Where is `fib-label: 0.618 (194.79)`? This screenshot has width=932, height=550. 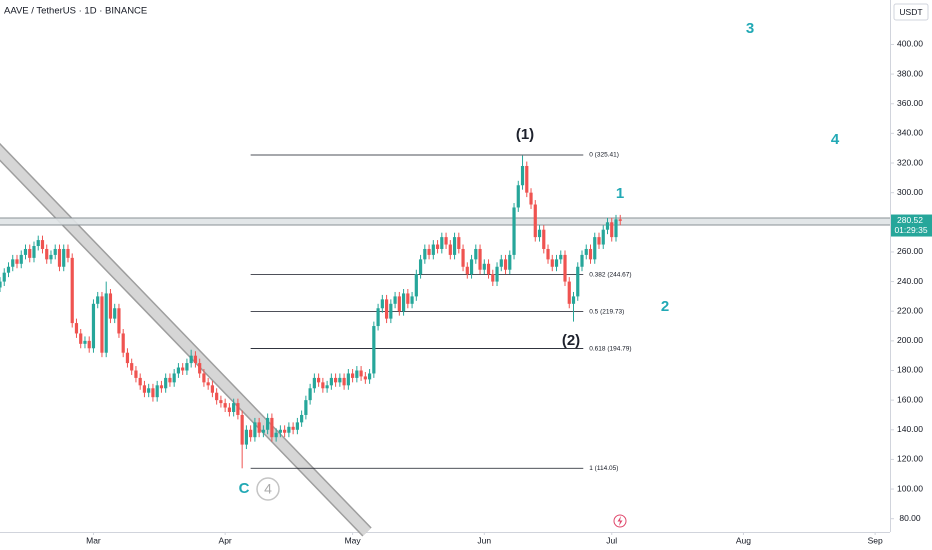 fib-label: 0.618 (194.79) is located at coordinates (610, 348).